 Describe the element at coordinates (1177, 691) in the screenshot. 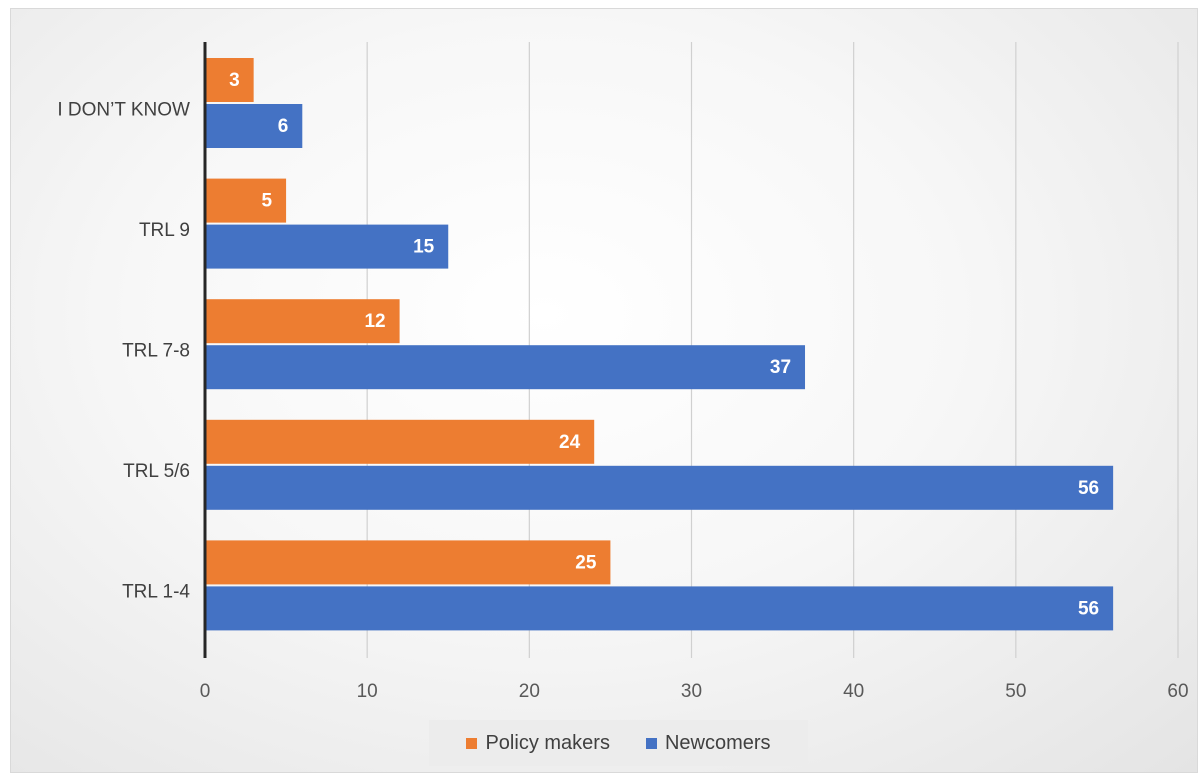

I see `x-tick-label-60: 60` at that location.